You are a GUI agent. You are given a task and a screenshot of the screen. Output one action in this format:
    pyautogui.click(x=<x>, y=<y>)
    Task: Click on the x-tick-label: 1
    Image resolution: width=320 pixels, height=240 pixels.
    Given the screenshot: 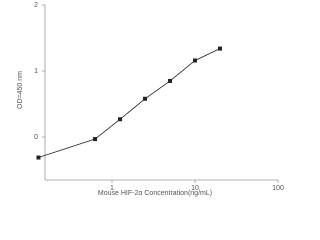 What is the action you would take?
    pyautogui.click(x=112, y=188)
    